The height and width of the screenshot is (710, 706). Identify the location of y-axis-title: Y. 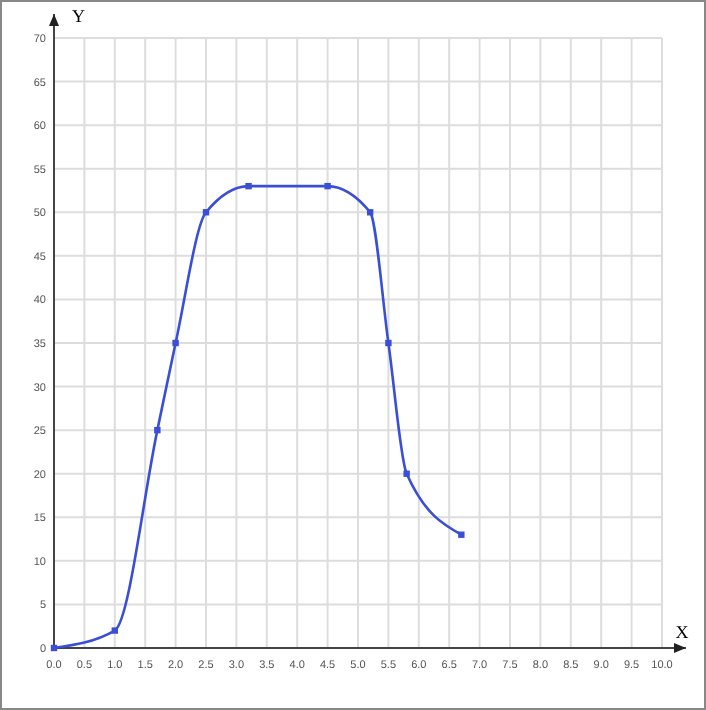
(79, 16).